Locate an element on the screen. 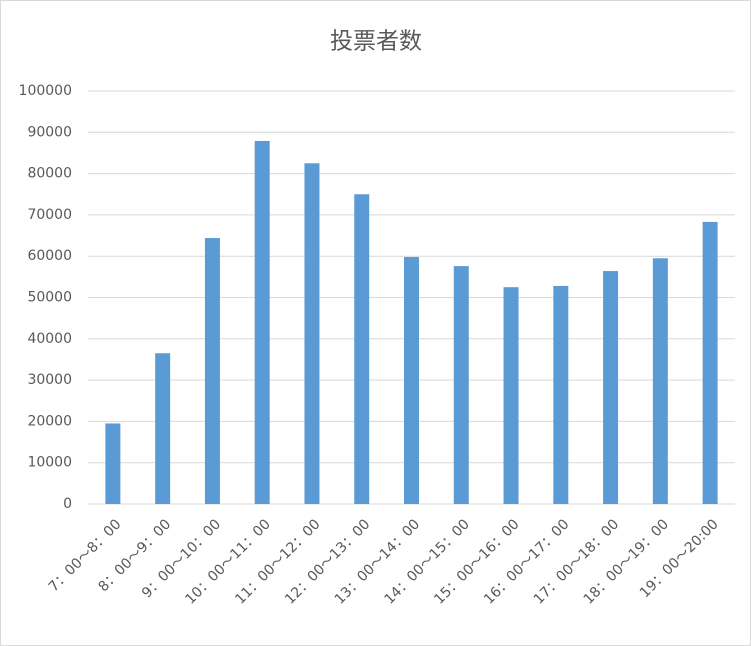 The width and height of the screenshot is (751, 646). y-tick-label: 20000 is located at coordinates (49, 421).